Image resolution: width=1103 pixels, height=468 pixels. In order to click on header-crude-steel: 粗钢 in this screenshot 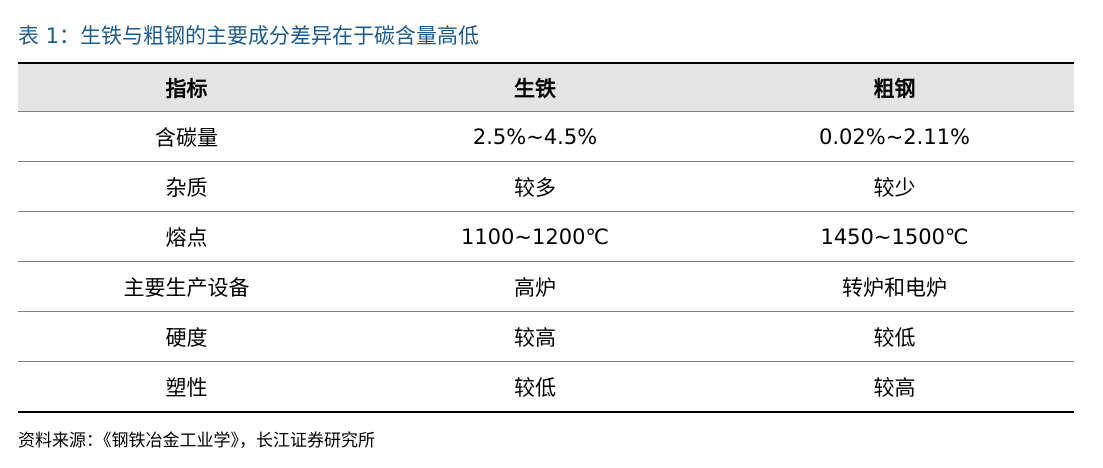, I will do `click(894, 87)`.